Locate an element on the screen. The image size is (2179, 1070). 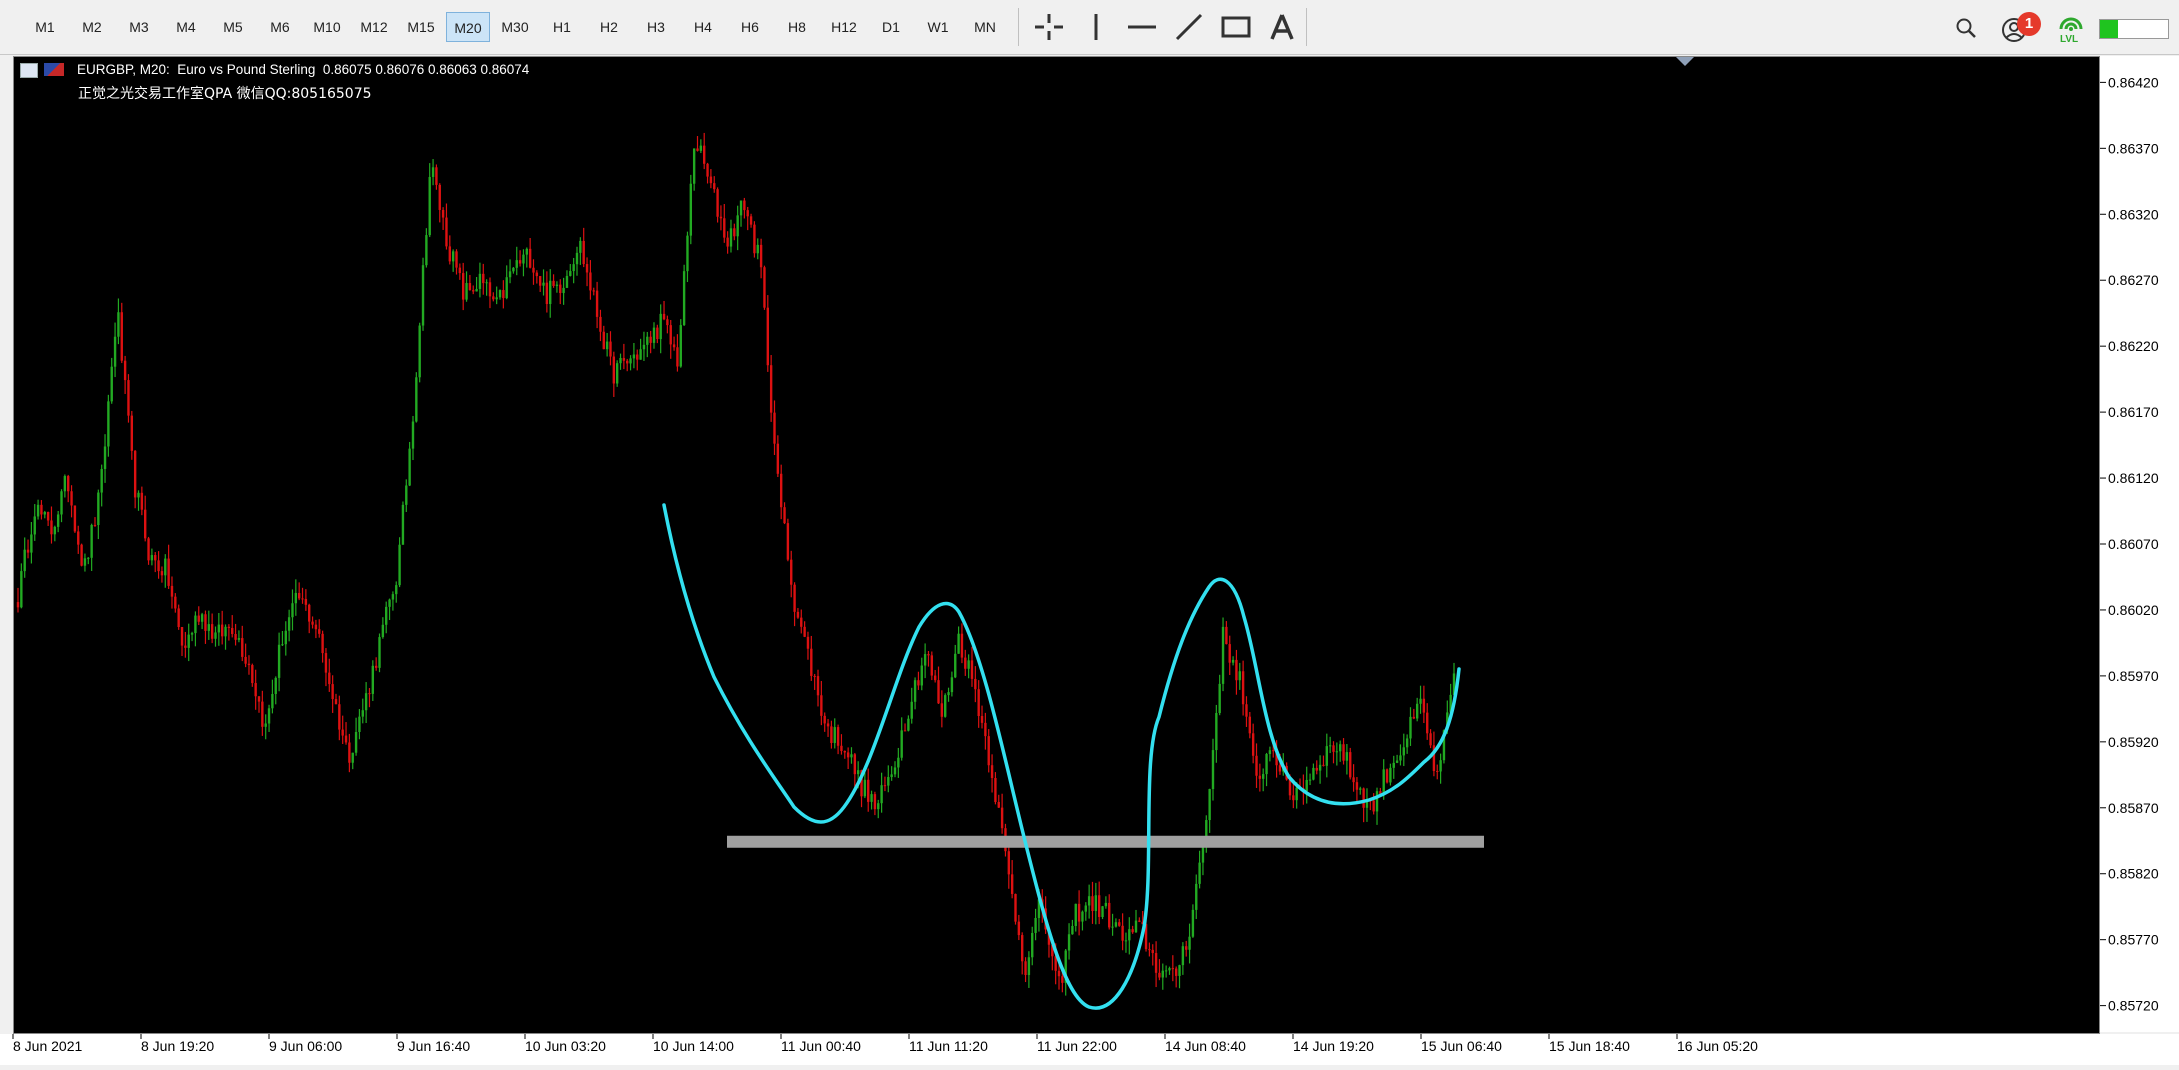
timeframe-h6-button: H6 is located at coordinates (750, 27).